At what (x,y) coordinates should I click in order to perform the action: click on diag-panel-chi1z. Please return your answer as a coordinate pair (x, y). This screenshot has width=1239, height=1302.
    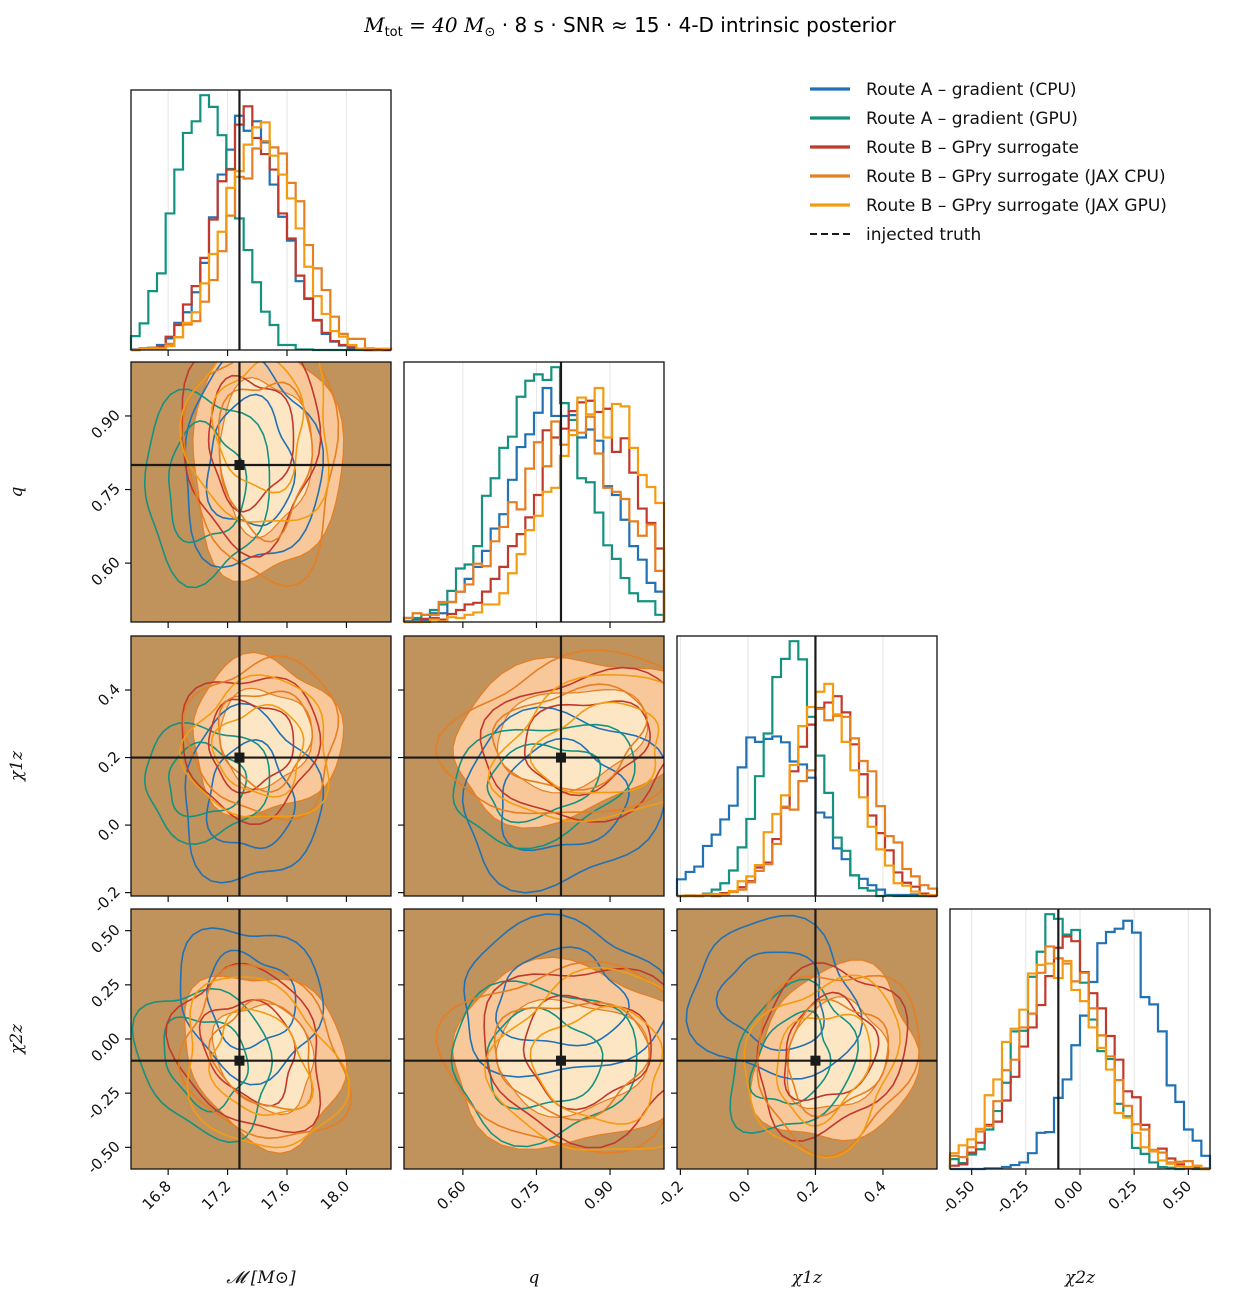
    Looking at the image, I should click on (807, 768).